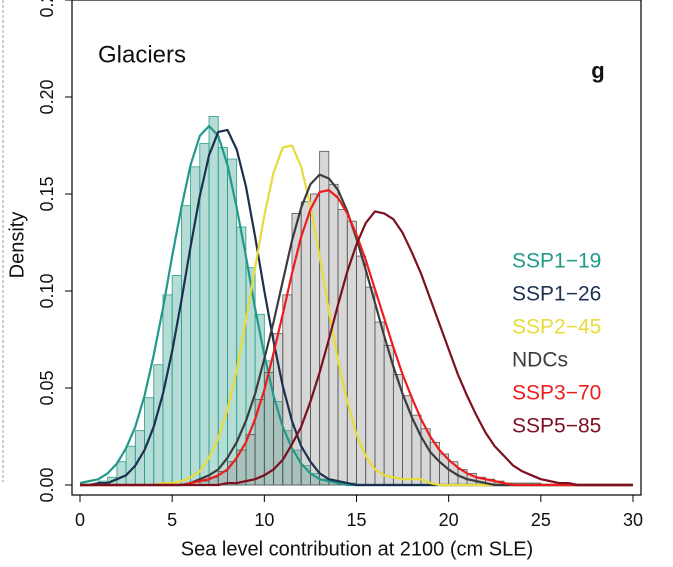 This screenshot has height=567, width=673. What do you see at coordinates (172, 520) in the screenshot?
I see `x-tick-label: 5` at bounding box center [172, 520].